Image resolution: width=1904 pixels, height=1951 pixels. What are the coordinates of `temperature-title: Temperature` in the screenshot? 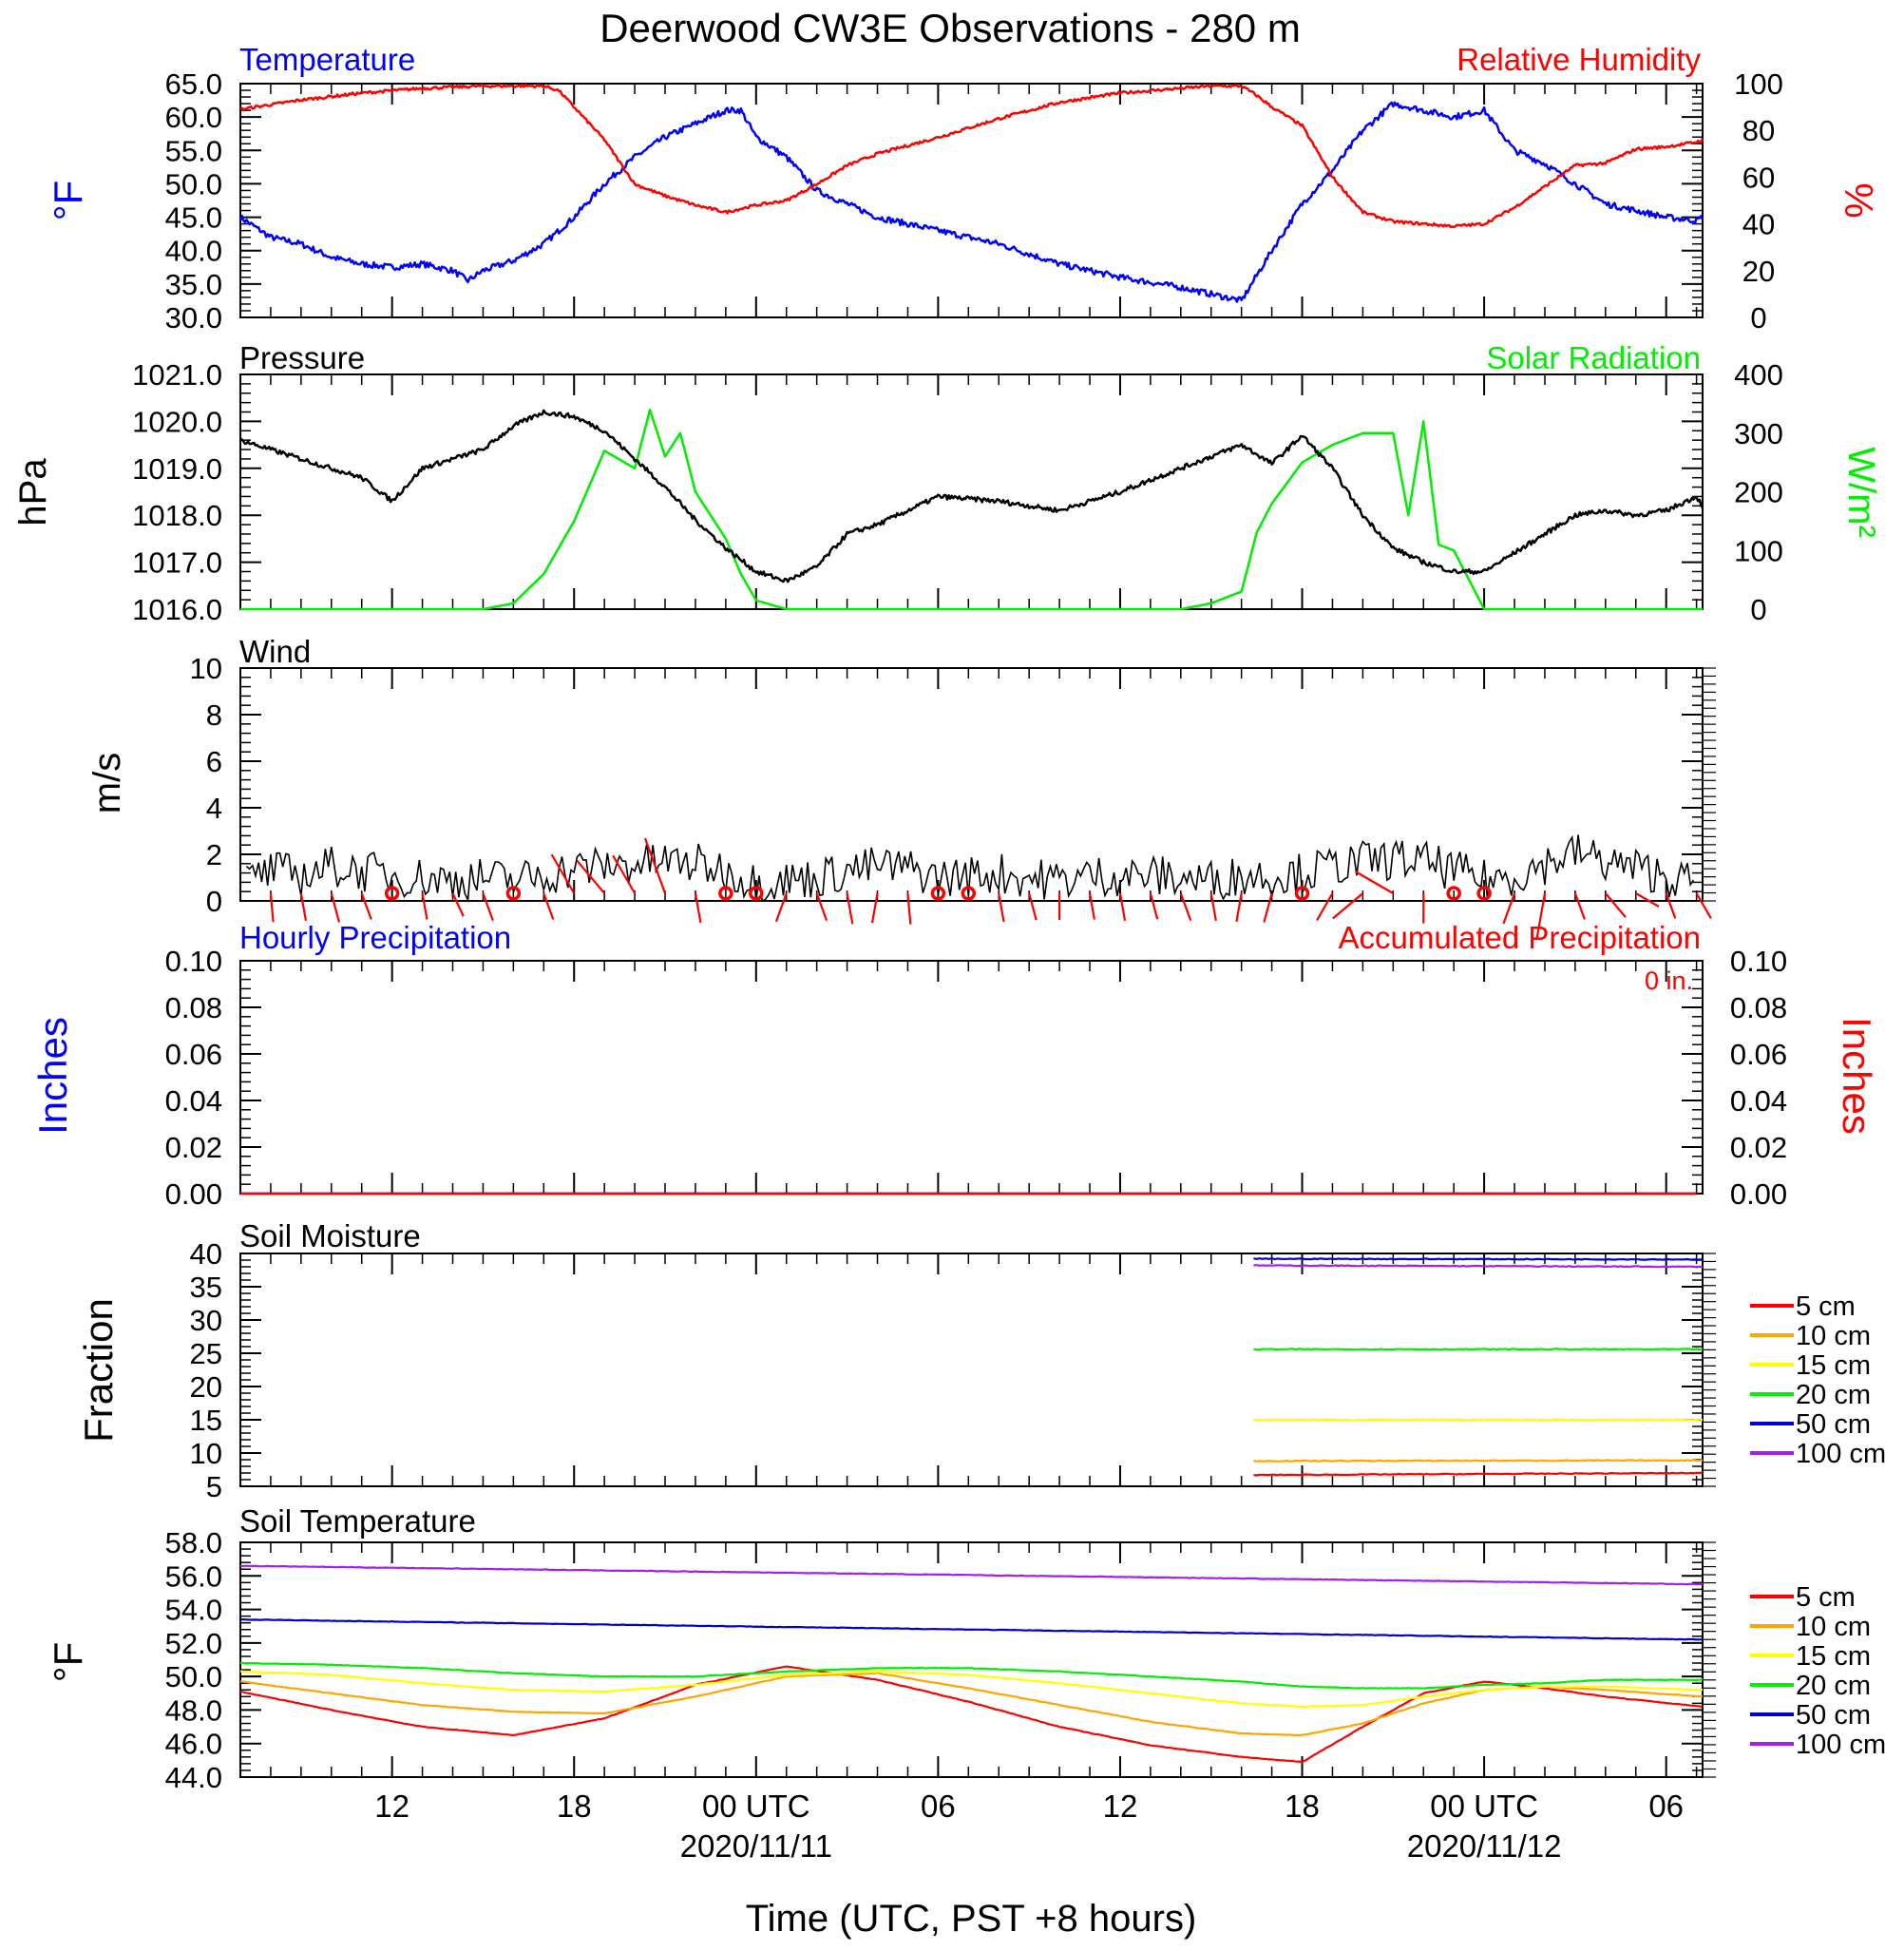 It's located at (327, 59).